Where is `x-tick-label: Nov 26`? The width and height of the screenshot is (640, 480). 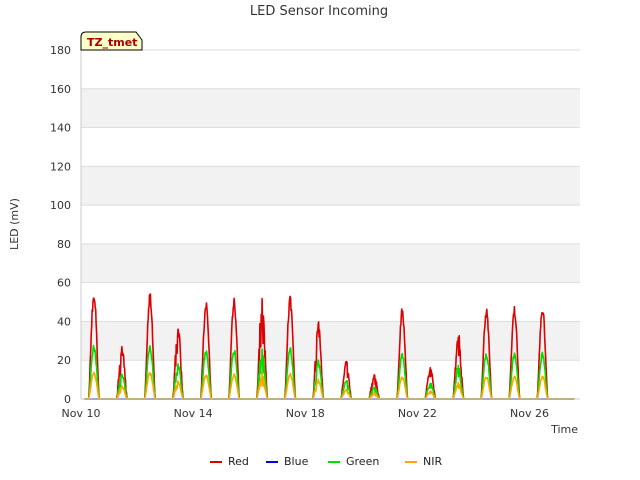
x-tick-label: Nov 26 is located at coordinates (529, 413).